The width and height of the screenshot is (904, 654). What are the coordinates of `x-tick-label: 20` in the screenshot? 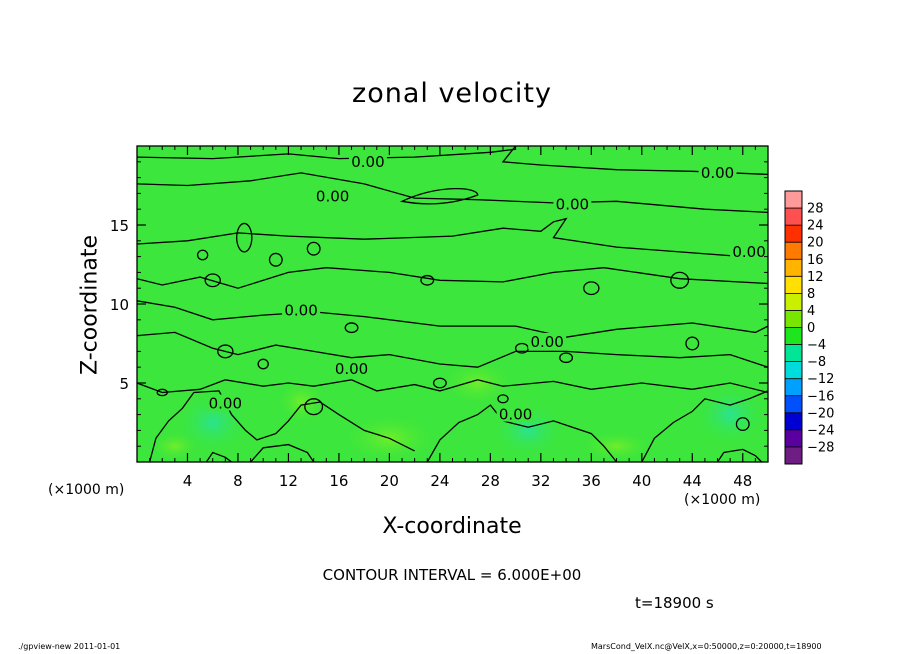 It's located at (389, 481).